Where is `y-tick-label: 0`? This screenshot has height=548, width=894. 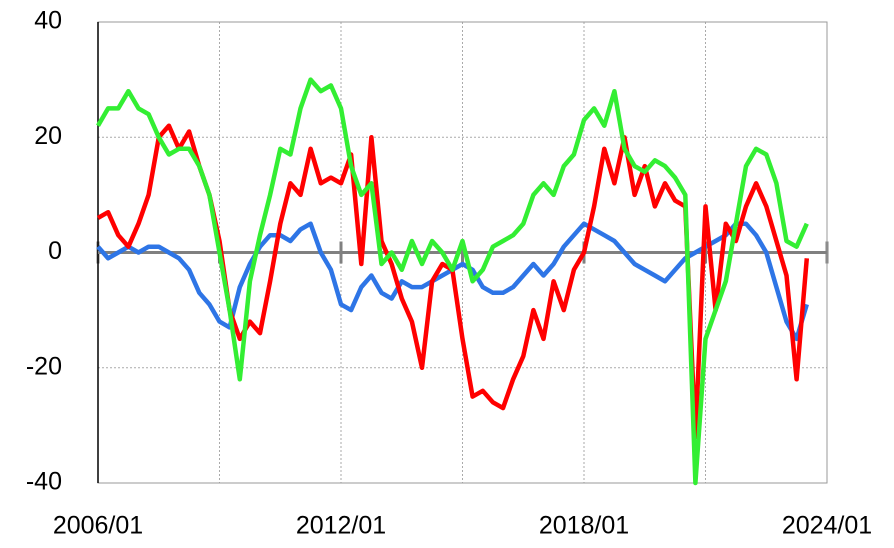 y-tick-label: 0 is located at coordinates (55, 251).